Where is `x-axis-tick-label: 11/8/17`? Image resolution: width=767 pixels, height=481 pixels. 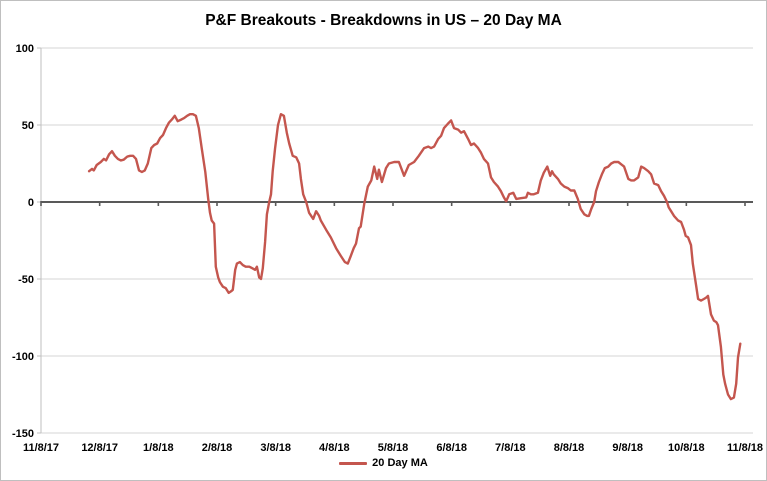 x-axis-tick-label: 11/8/17 is located at coordinates (41, 448).